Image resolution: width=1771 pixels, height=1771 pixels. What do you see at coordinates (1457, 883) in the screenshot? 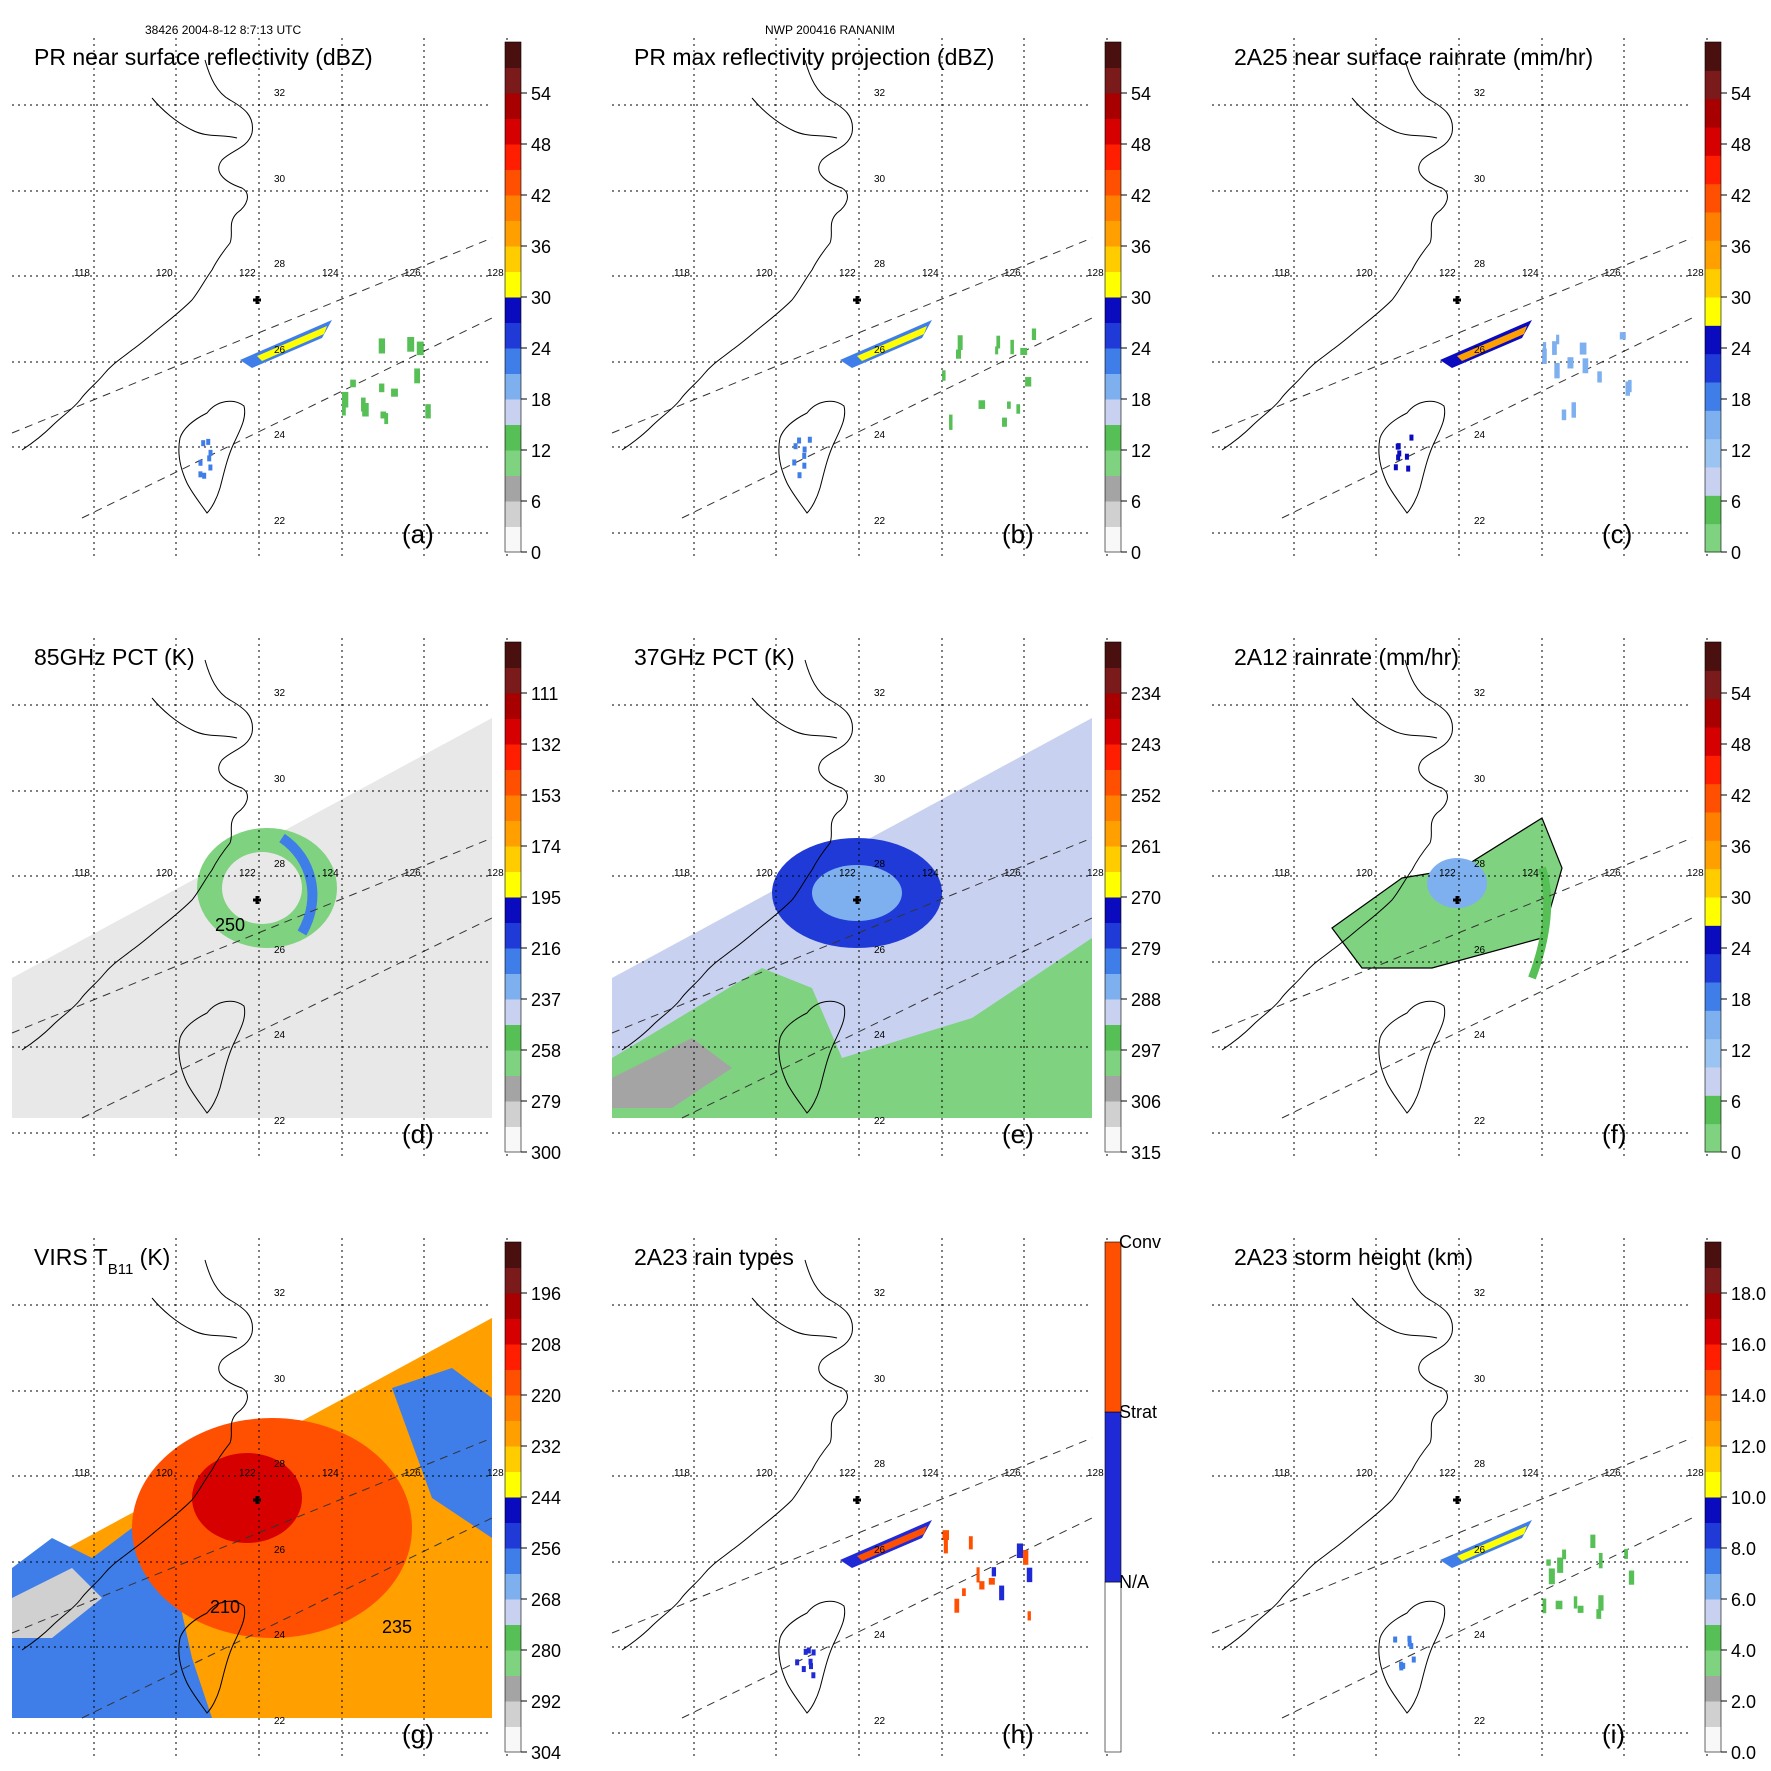
I see `field-heavy-rain` at bounding box center [1457, 883].